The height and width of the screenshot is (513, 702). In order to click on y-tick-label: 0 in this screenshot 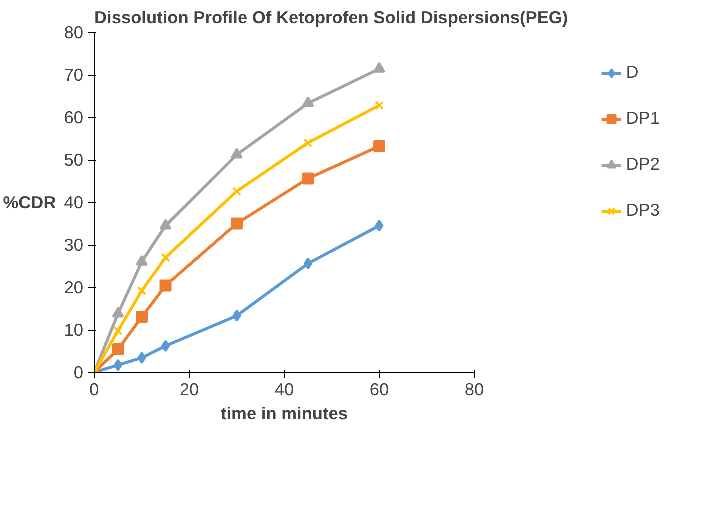, I will do `click(79, 372)`.